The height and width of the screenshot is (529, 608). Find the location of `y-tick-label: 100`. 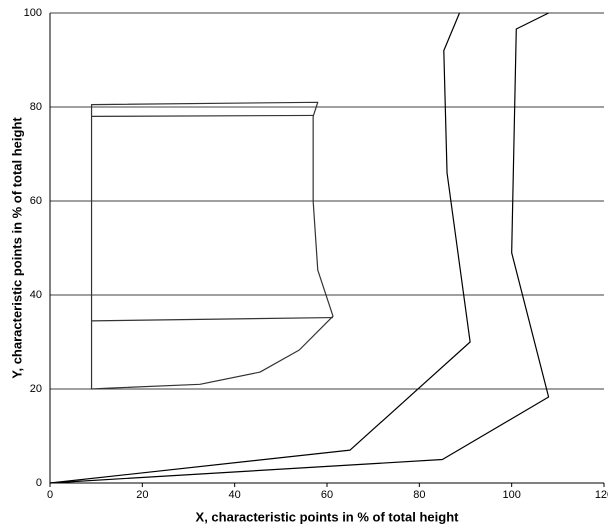

y-tick-label: 100 is located at coordinates (33, 13).